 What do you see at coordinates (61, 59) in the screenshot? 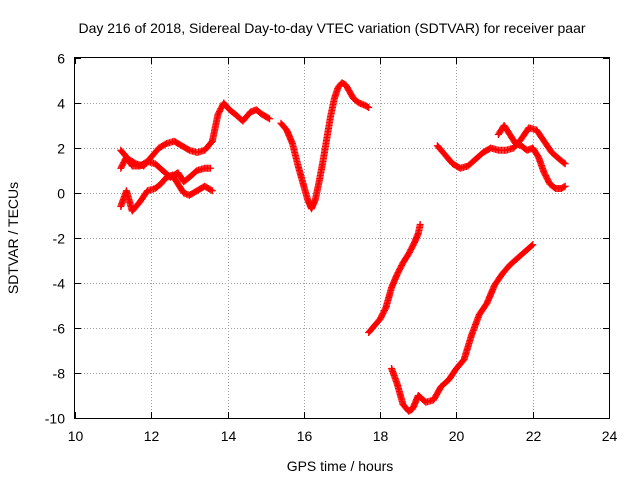
I see `y-tick-label: 6` at bounding box center [61, 59].